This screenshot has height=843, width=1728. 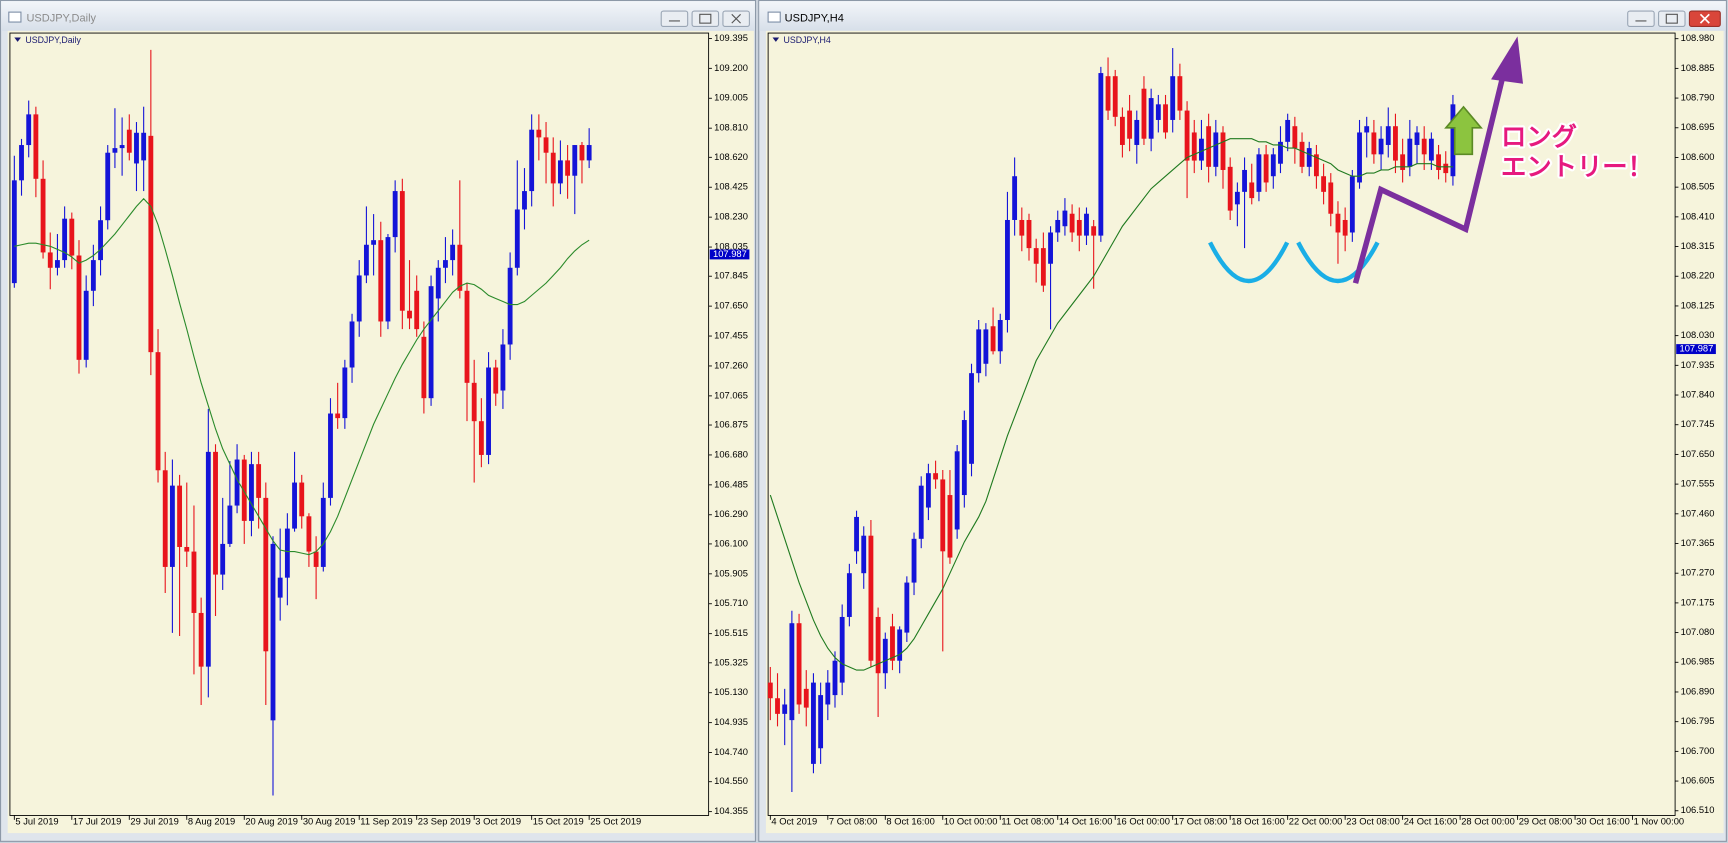 I want to click on y-tick-label: 109.200, so click(x=731, y=68).